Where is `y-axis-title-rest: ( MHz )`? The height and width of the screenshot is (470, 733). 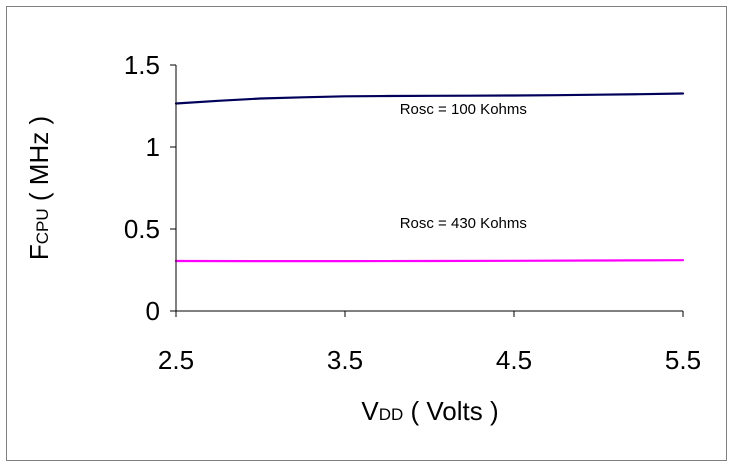
y-axis-title-rest: ( MHz ) is located at coordinates (39, 162).